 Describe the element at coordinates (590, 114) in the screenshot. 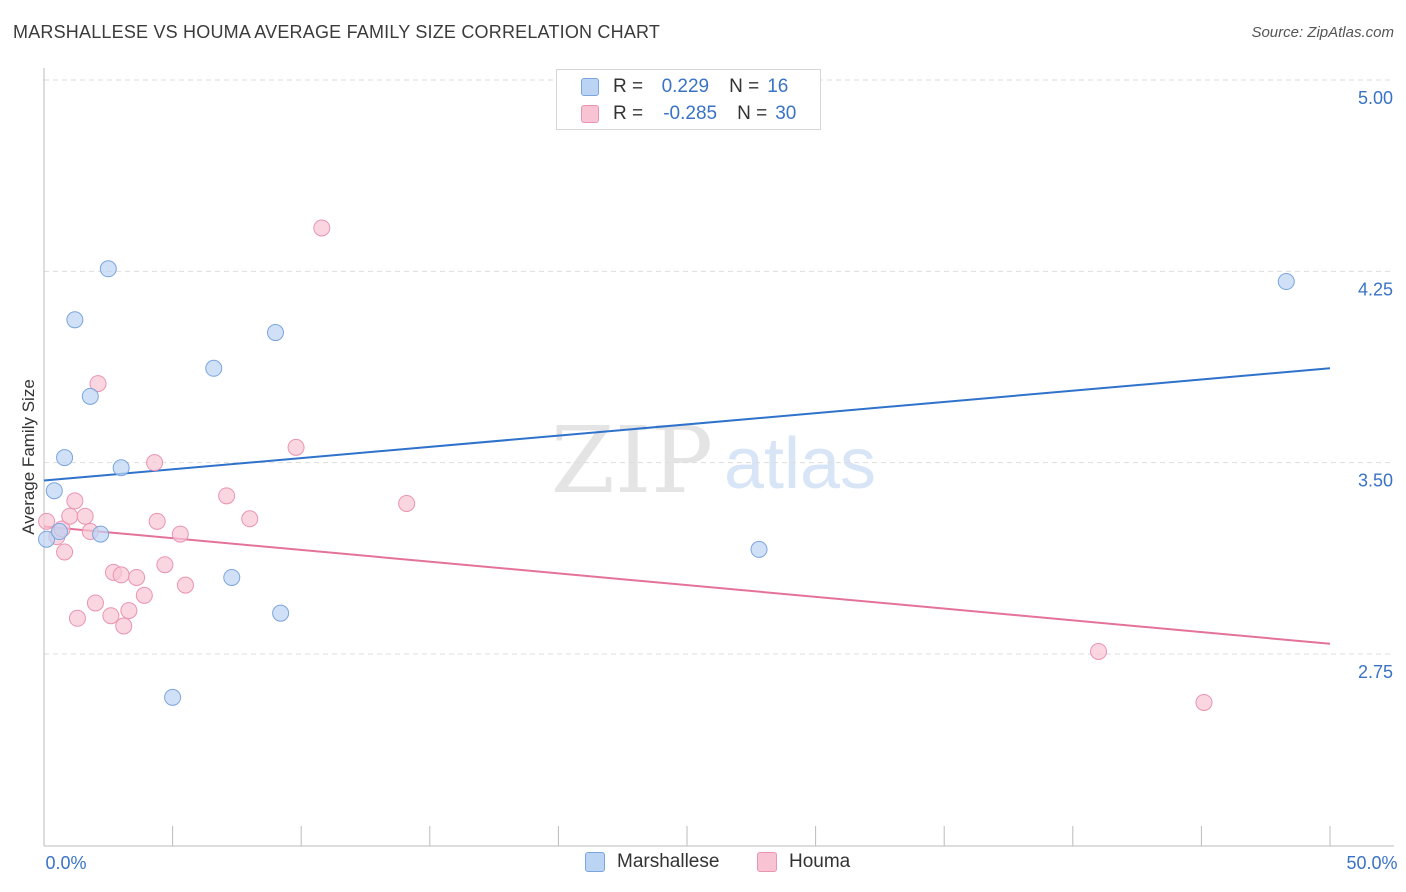

I see `houma-swatch` at that location.